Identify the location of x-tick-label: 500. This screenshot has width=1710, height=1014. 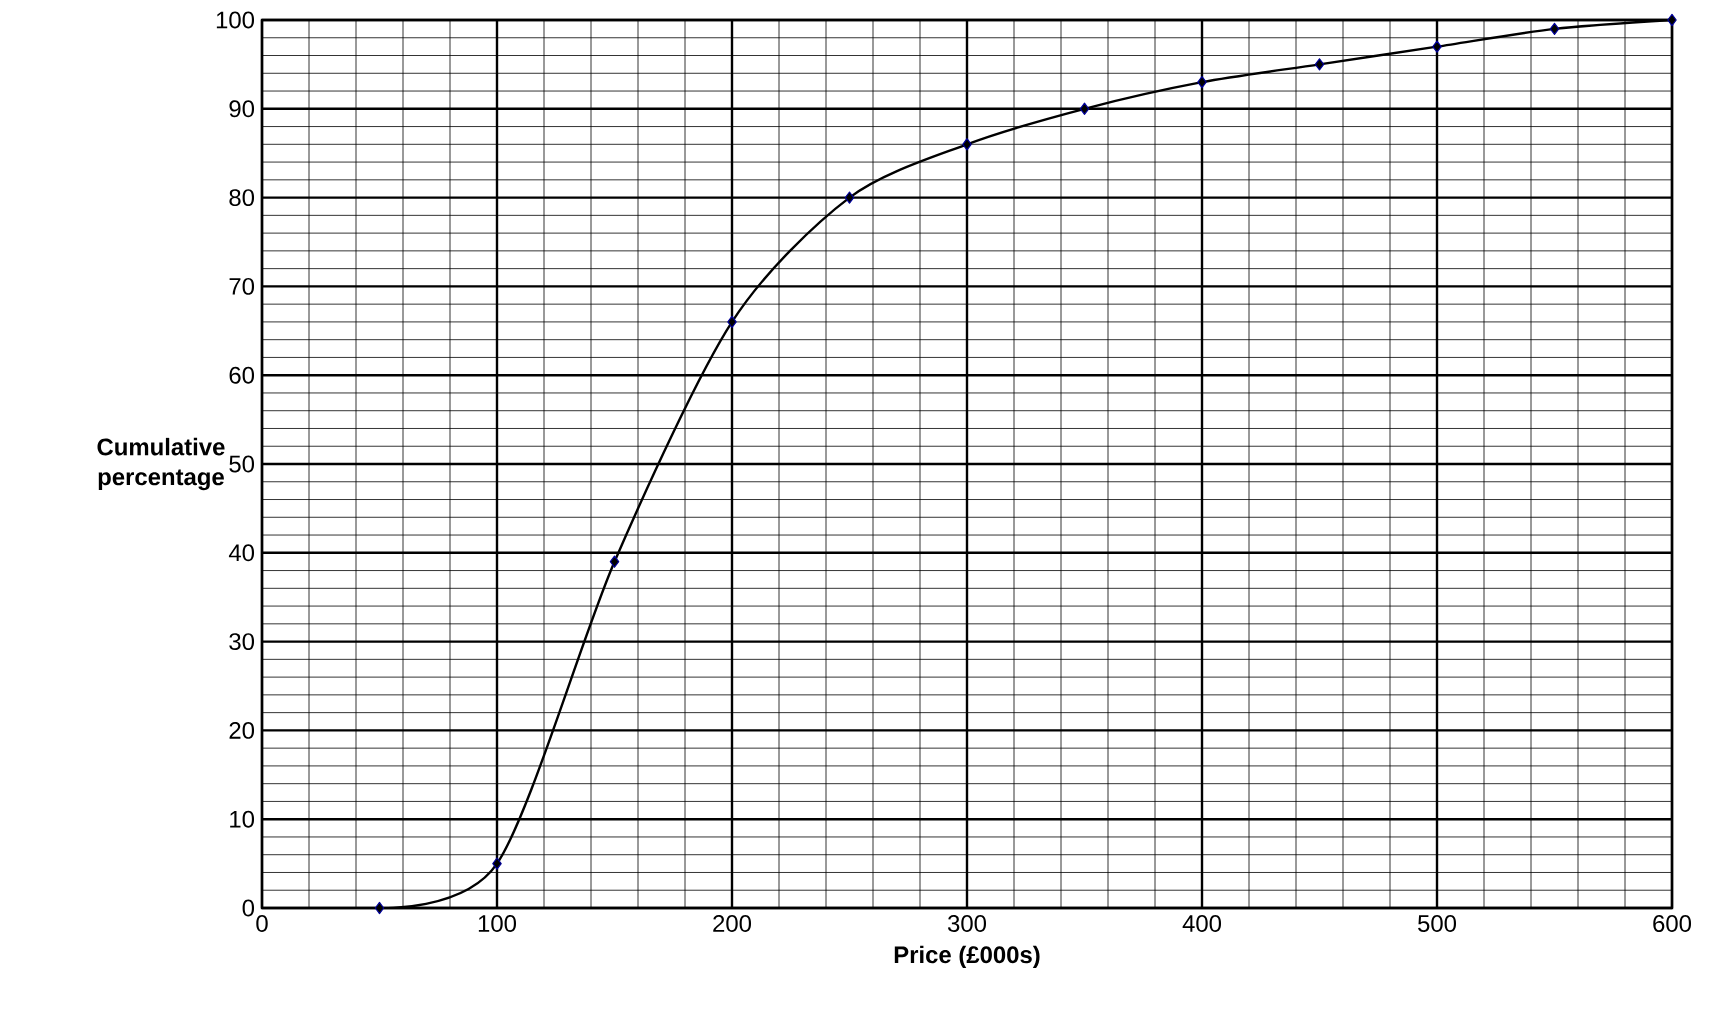
(1437, 923).